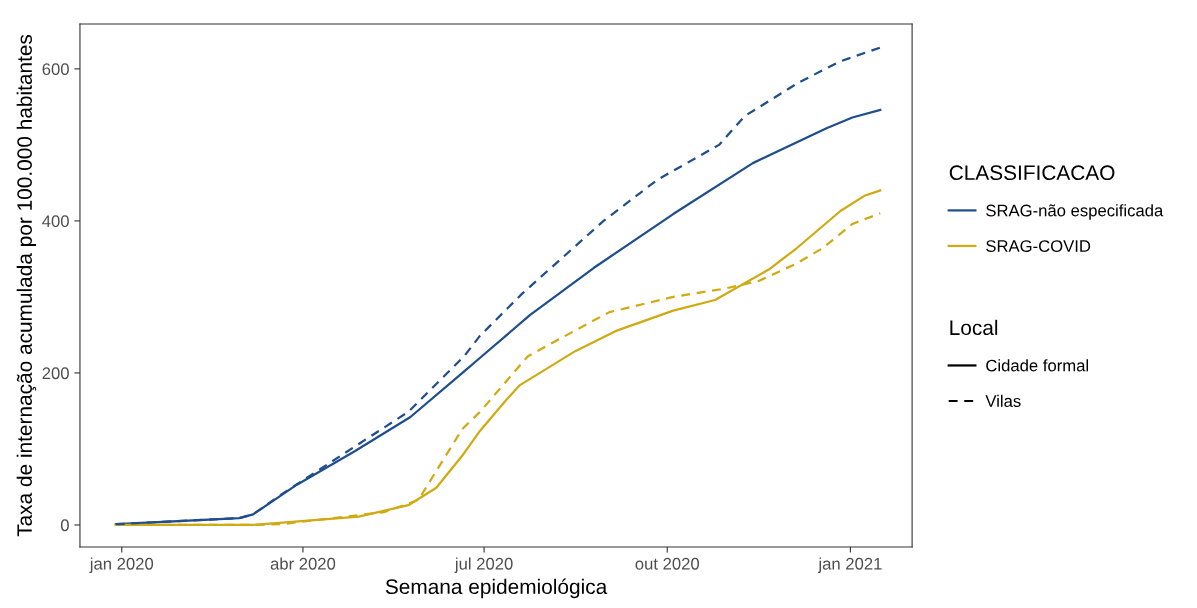  Describe the element at coordinates (55, 69) in the screenshot. I see `y-tick-label: 600` at that location.